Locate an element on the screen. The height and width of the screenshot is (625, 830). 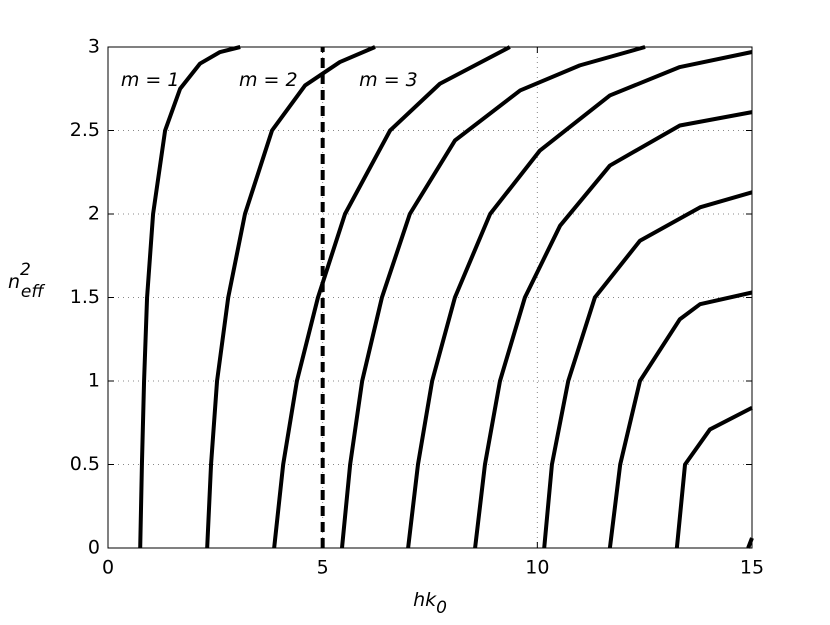
y-tick-label: 2.5 is located at coordinates (85, 130).